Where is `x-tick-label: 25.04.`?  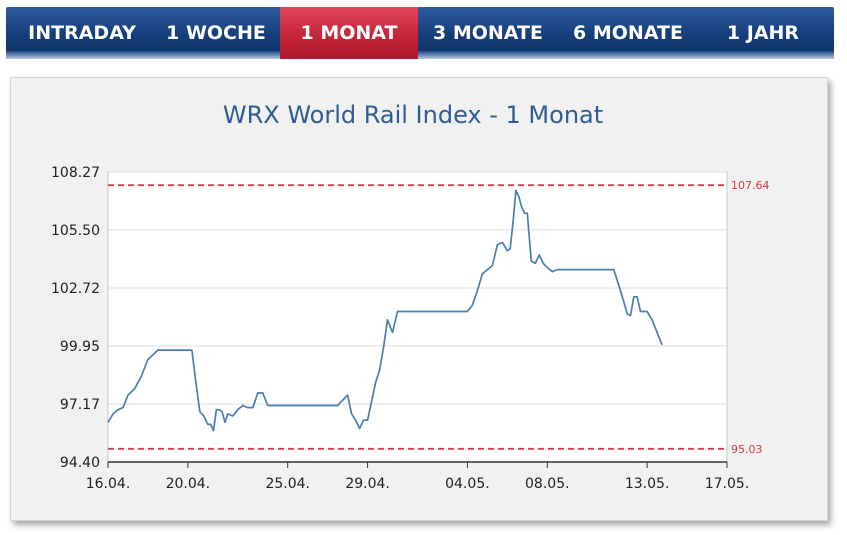 x-tick-label: 25.04. is located at coordinates (287, 484).